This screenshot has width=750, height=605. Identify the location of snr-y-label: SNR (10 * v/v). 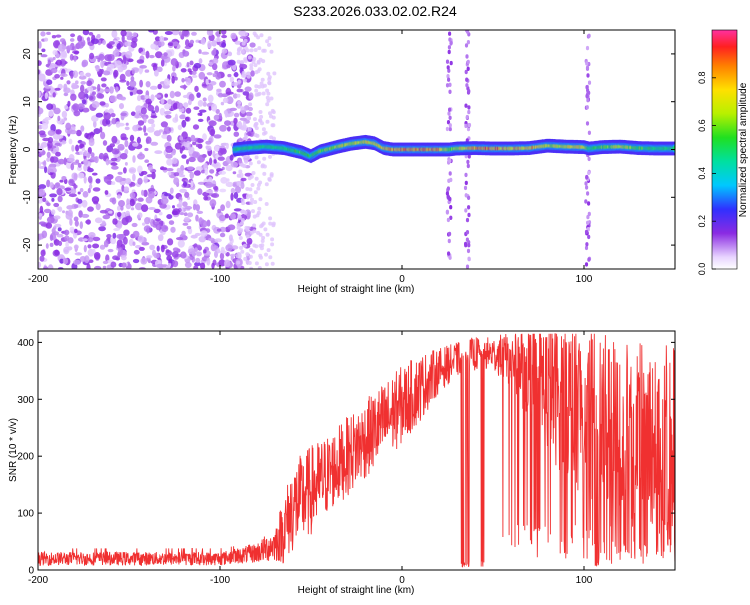
(13, 450).